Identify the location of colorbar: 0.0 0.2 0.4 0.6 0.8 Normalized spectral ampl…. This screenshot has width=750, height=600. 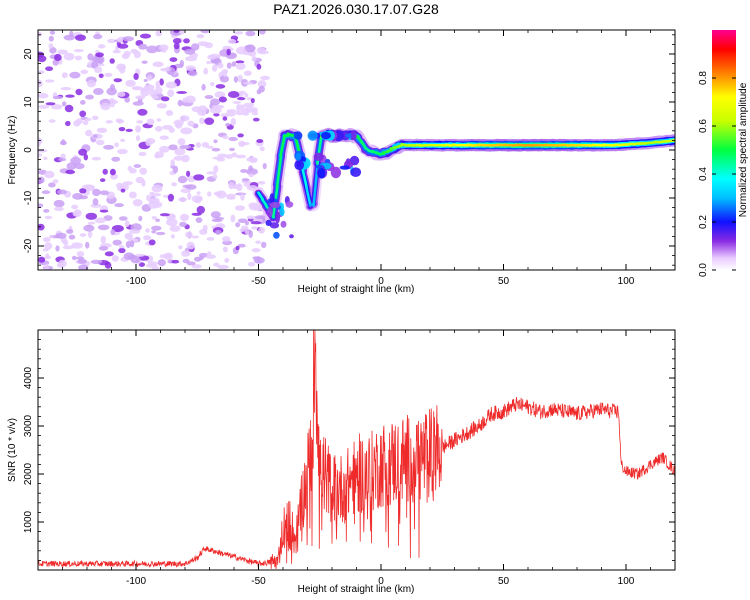
(723, 153).